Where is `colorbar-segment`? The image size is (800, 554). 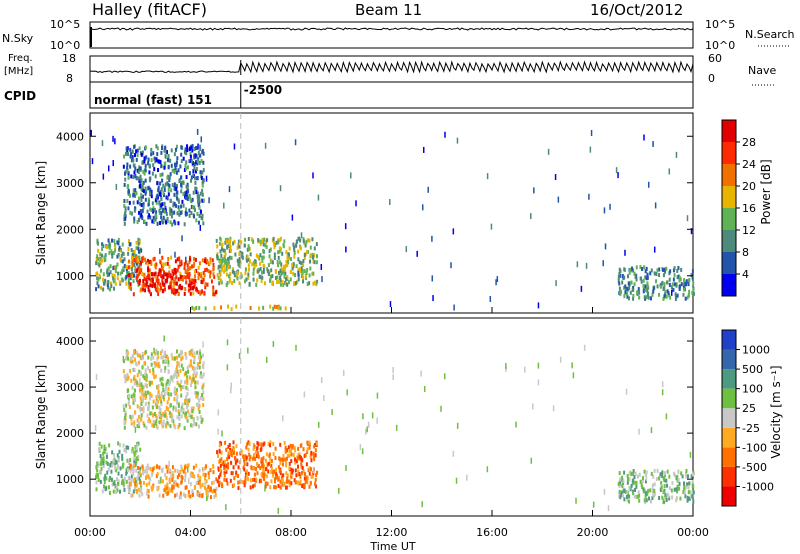 colorbar-segment is located at coordinates (729, 153).